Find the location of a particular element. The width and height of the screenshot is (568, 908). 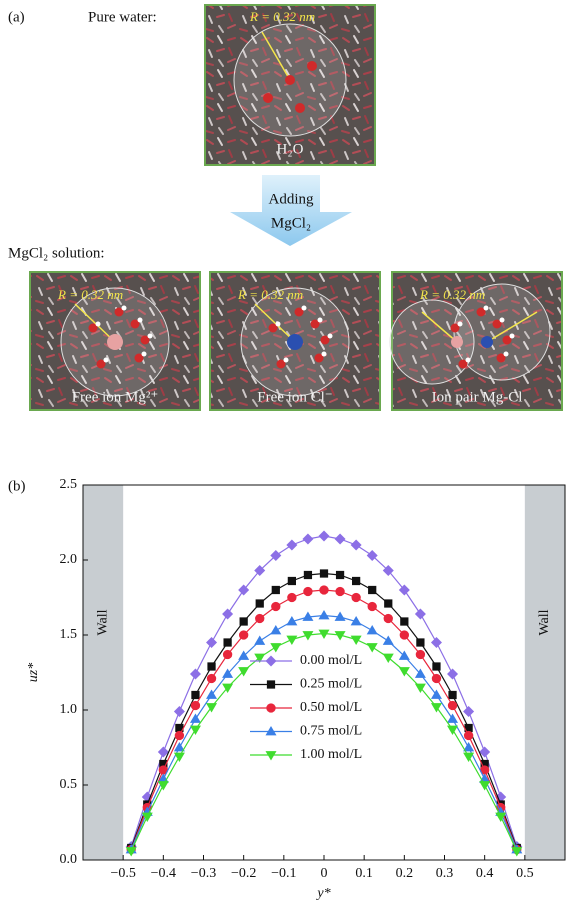

x-tick-label: 0 is located at coordinates (324, 873).